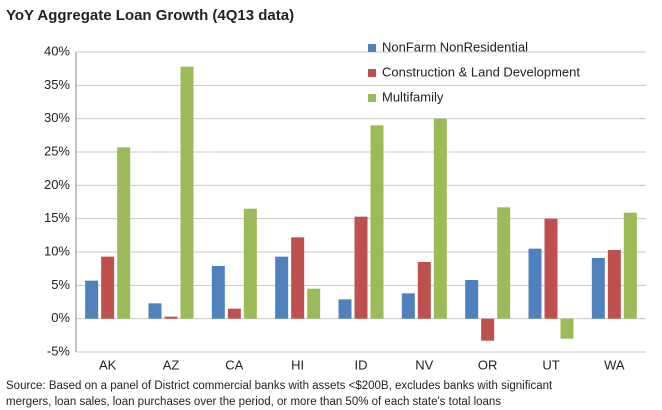 This screenshot has height=410, width=662. What do you see at coordinates (150, 15) in the screenshot?
I see `chart-title: YoY Aggregate Loan Growth (4Q13 data)` at bounding box center [150, 15].